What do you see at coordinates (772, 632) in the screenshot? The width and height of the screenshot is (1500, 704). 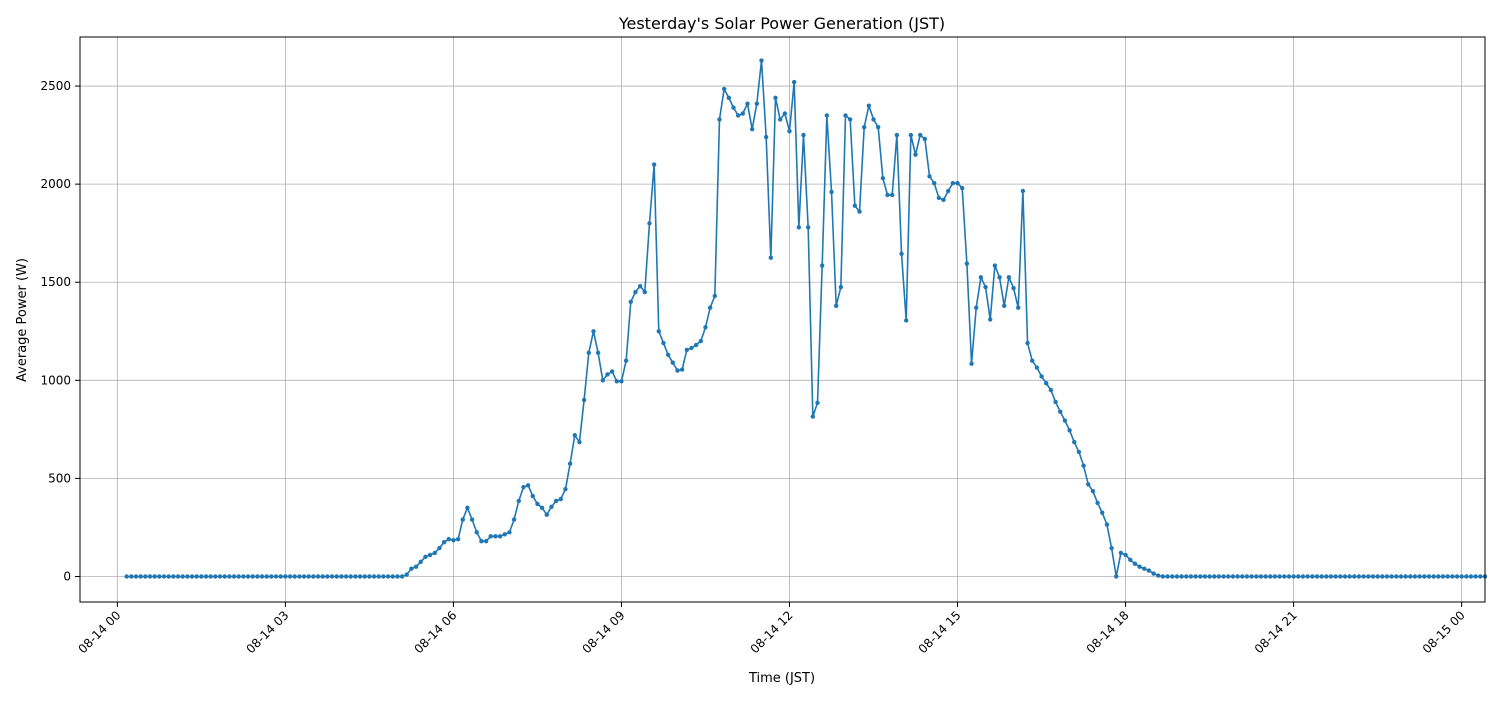 I see `x-tick-label: 08-14 12` at bounding box center [772, 632].